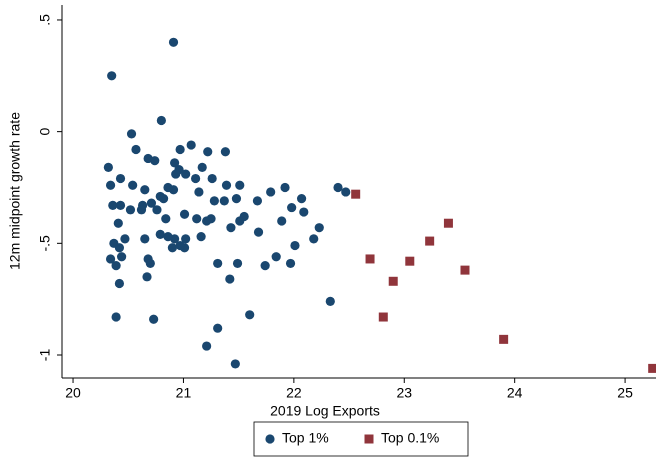 The height and width of the screenshot is (468, 656). What do you see at coordinates (45, 20) in the screenshot?
I see `y-tick-label: .5` at bounding box center [45, 20].